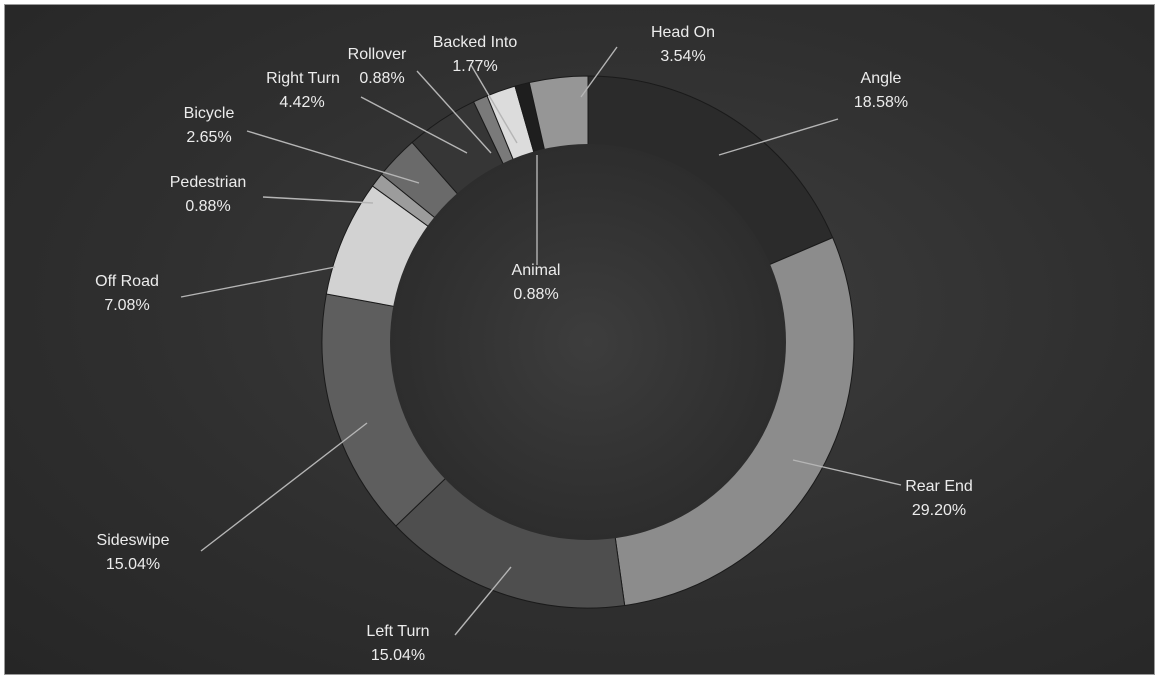 The image size is (1159, 679). Describe the element at coordinates (483, 601) in the screenshot. I see `leader-line-left-turn` at that location.